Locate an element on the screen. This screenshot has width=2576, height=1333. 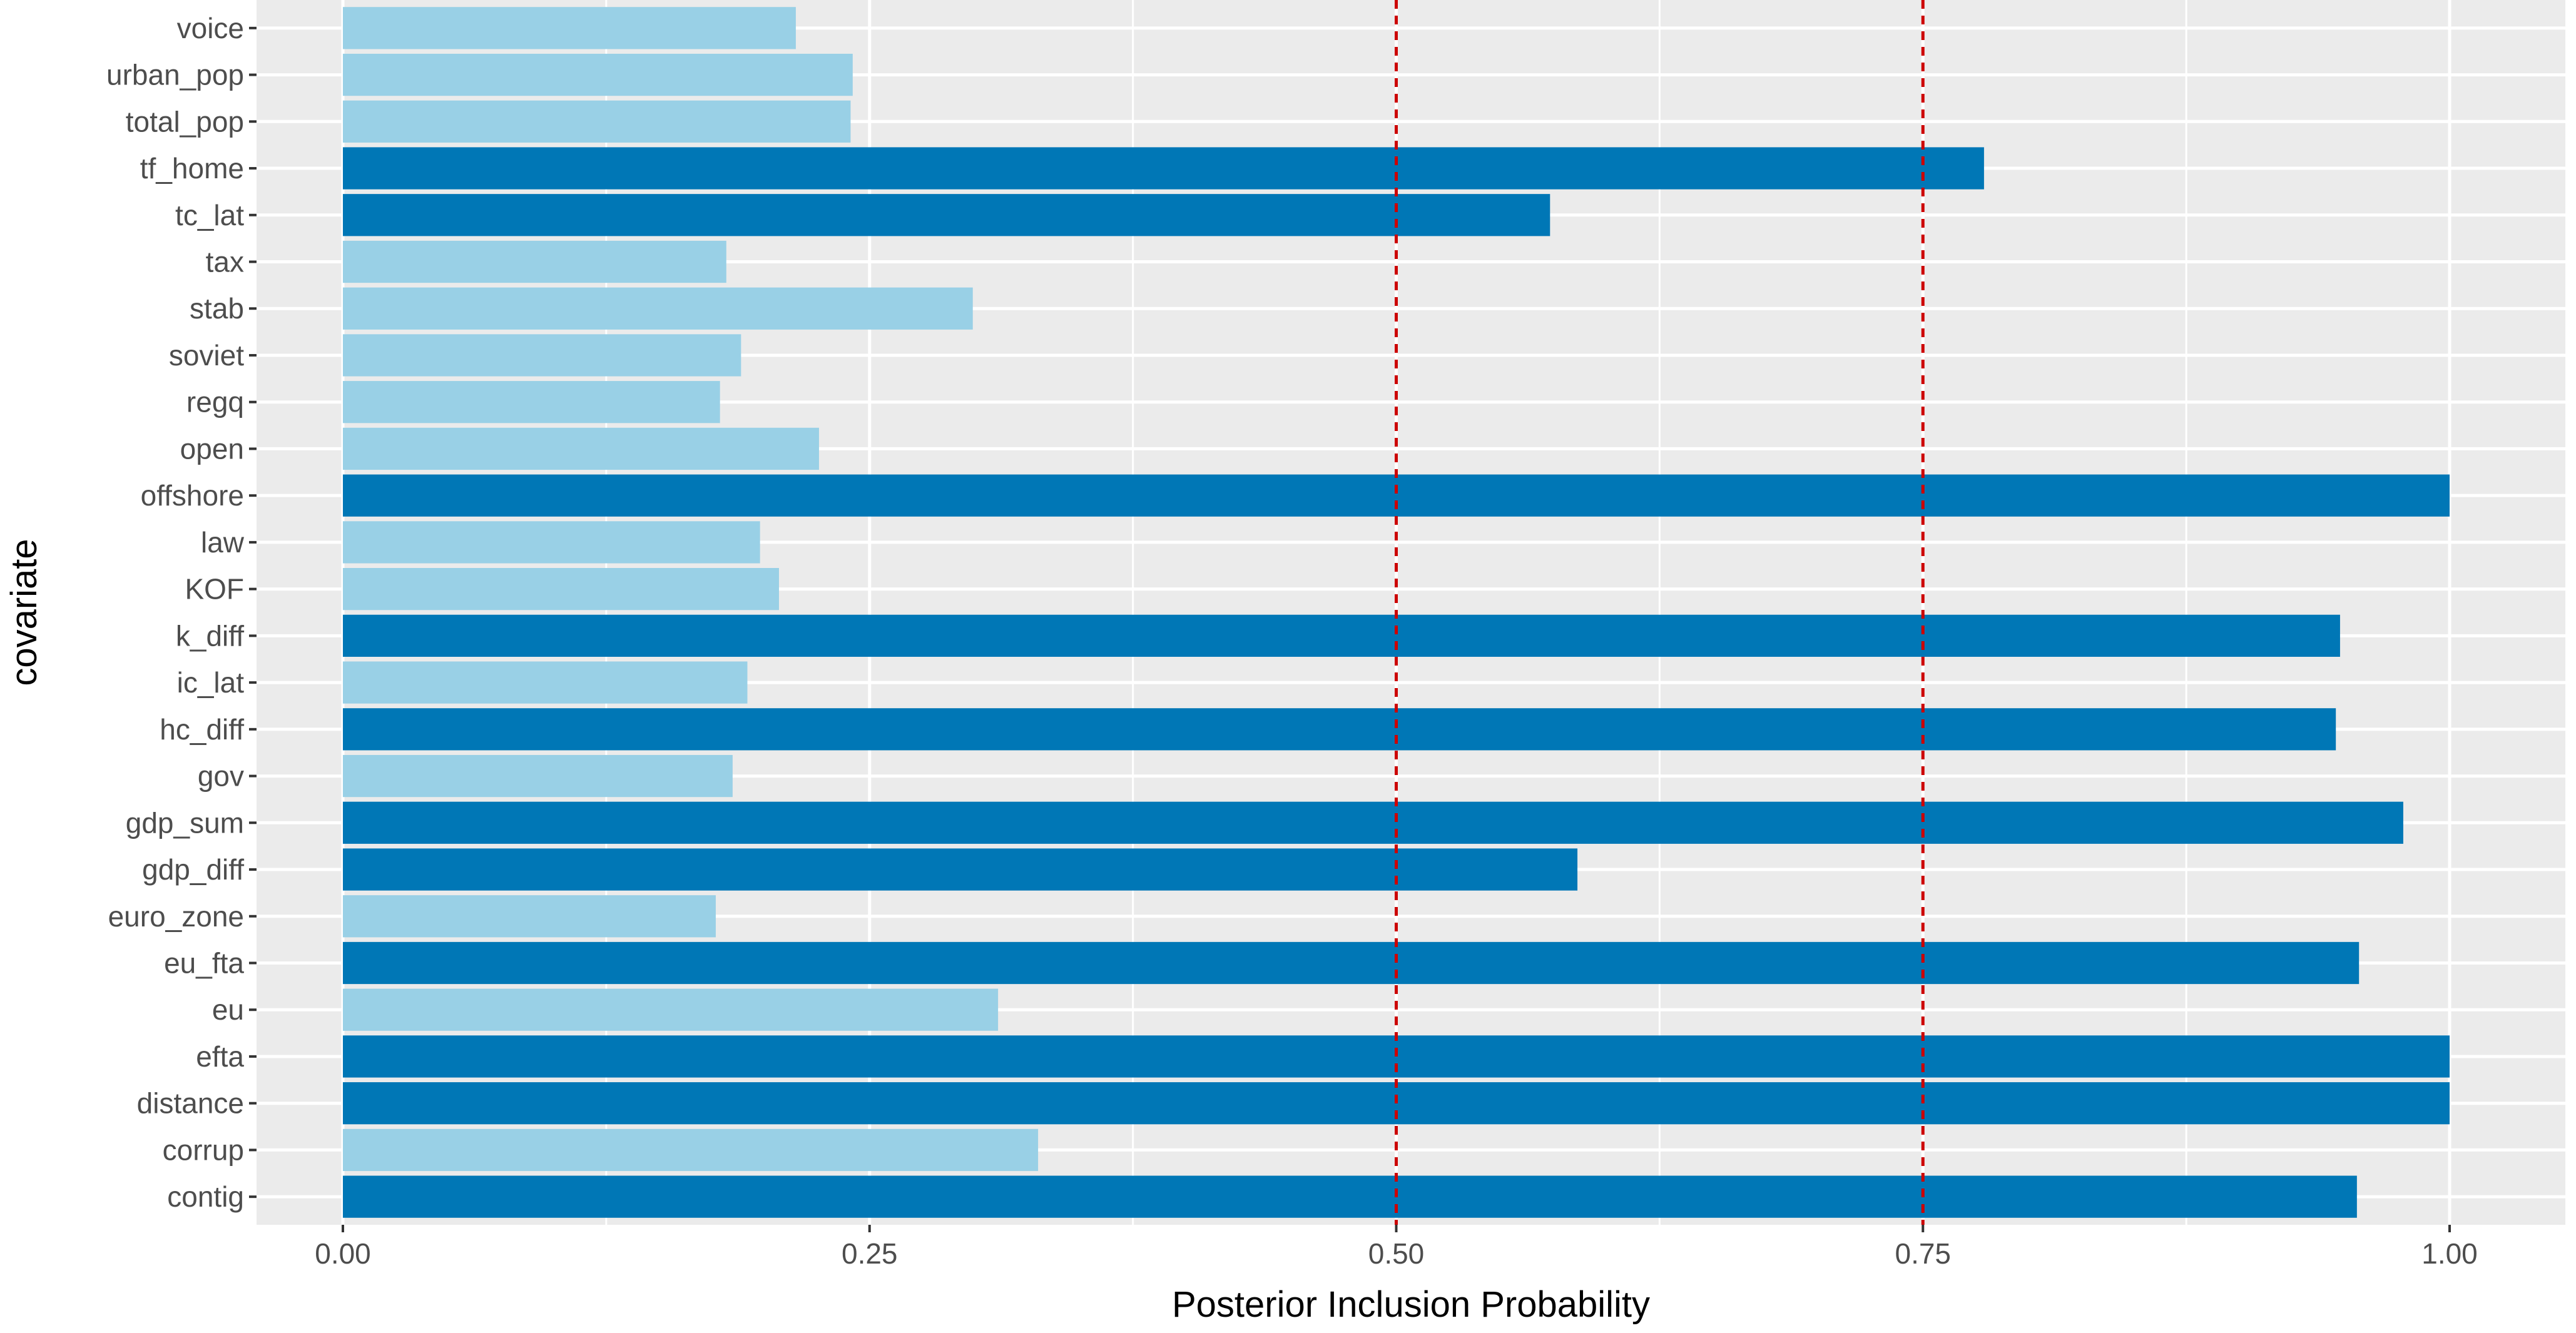
y-tick-label: law is located at coordinates (223, 542).